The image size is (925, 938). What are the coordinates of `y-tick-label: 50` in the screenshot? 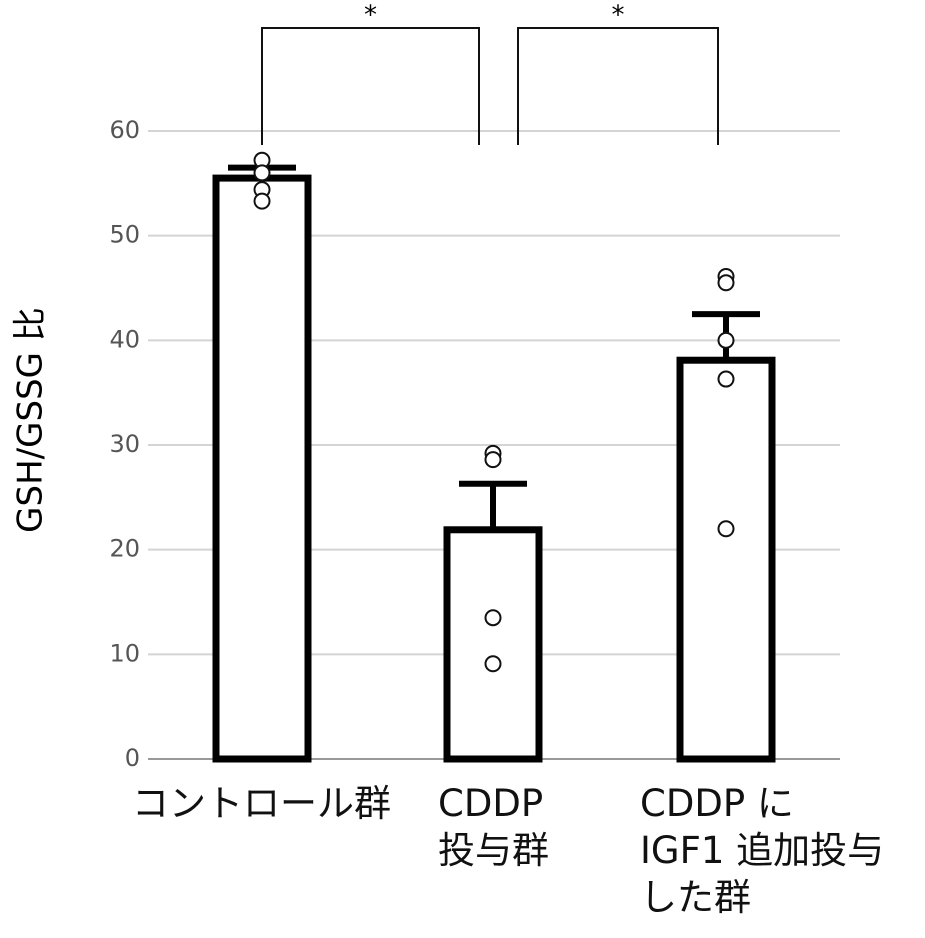 It's located at (124, 235).